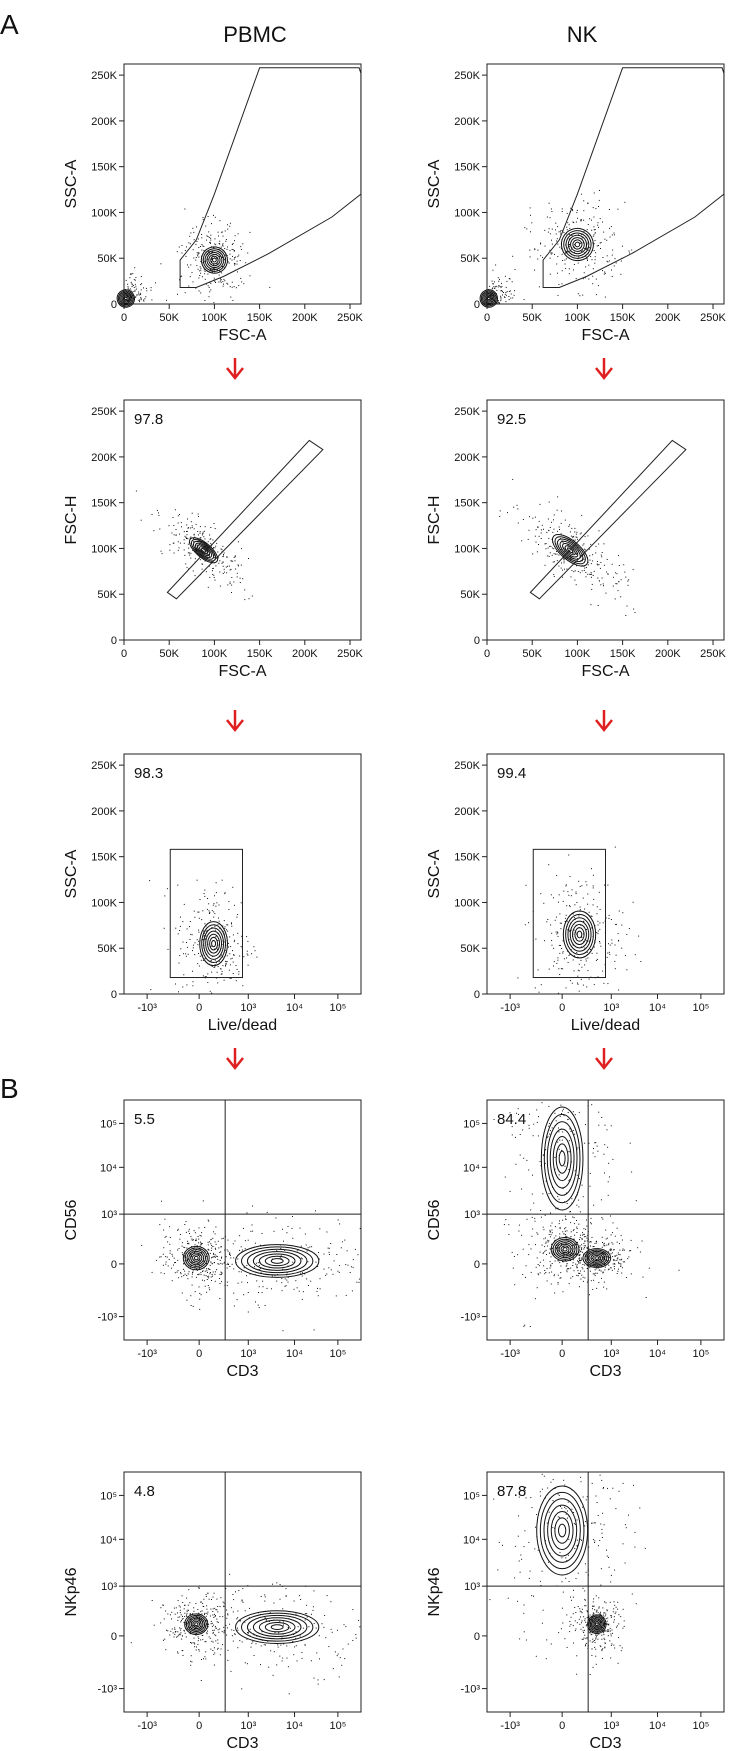 The height and width of the screenshot is (1751, 741). Describe the element at coordinates (434, 1219) in the screenshot. I see `y-axis-label: CD56` at that location.